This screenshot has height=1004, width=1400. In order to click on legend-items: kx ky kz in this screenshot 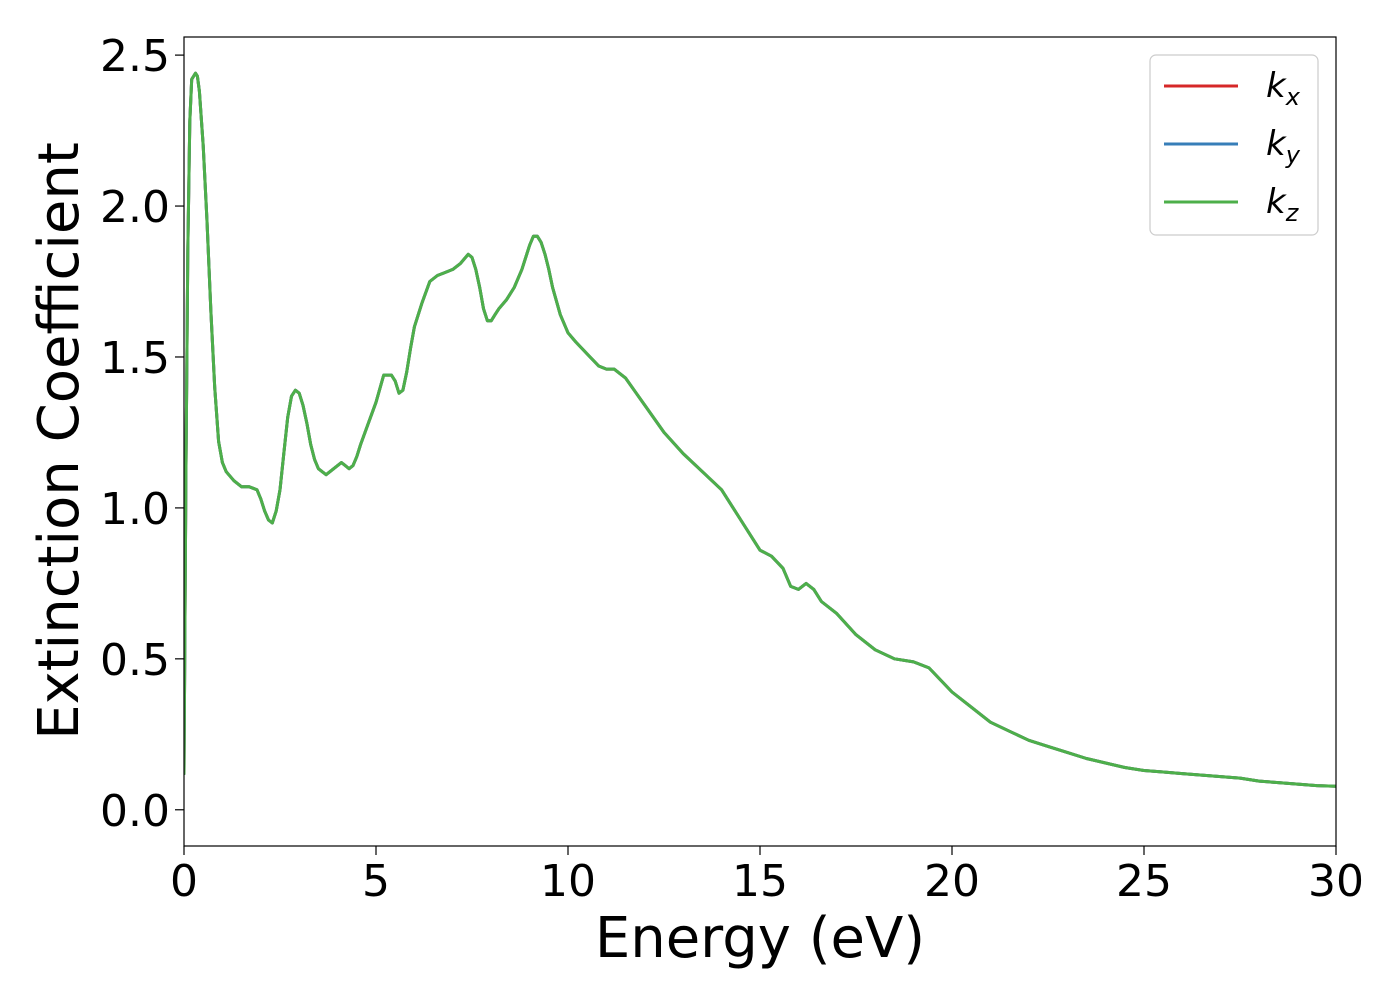, I will do `click(1232, 146)`.